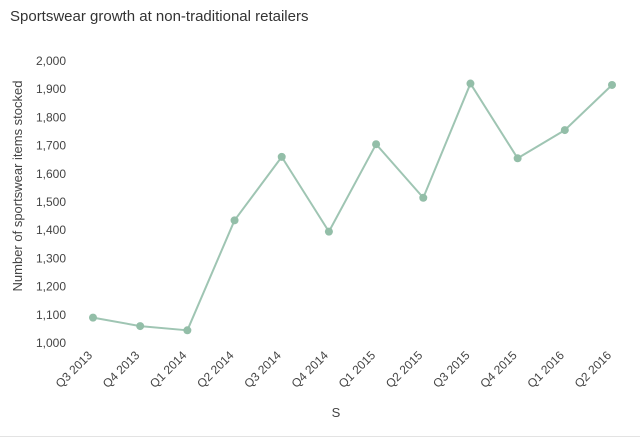 The image size is (640, 440). What do you see at coordinates (17, 186) in the screenshot?
I see `y-axis-label: Number of sportswear items stocked` at bounding box center [17, 186].